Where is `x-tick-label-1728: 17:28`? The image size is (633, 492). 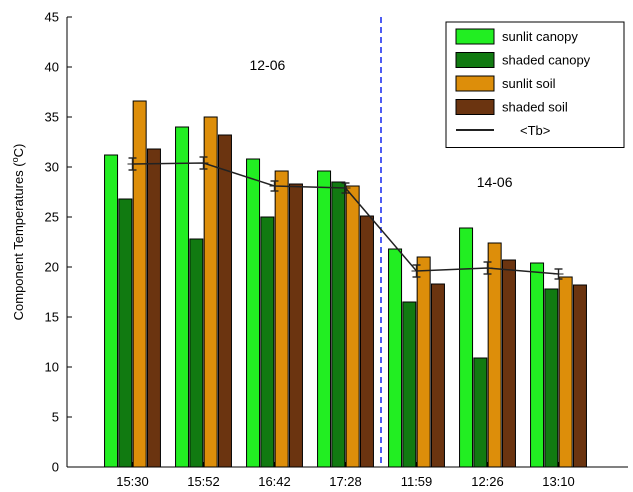 x-tick-label-1728: 17:28 is located at coordinates (345, 481).